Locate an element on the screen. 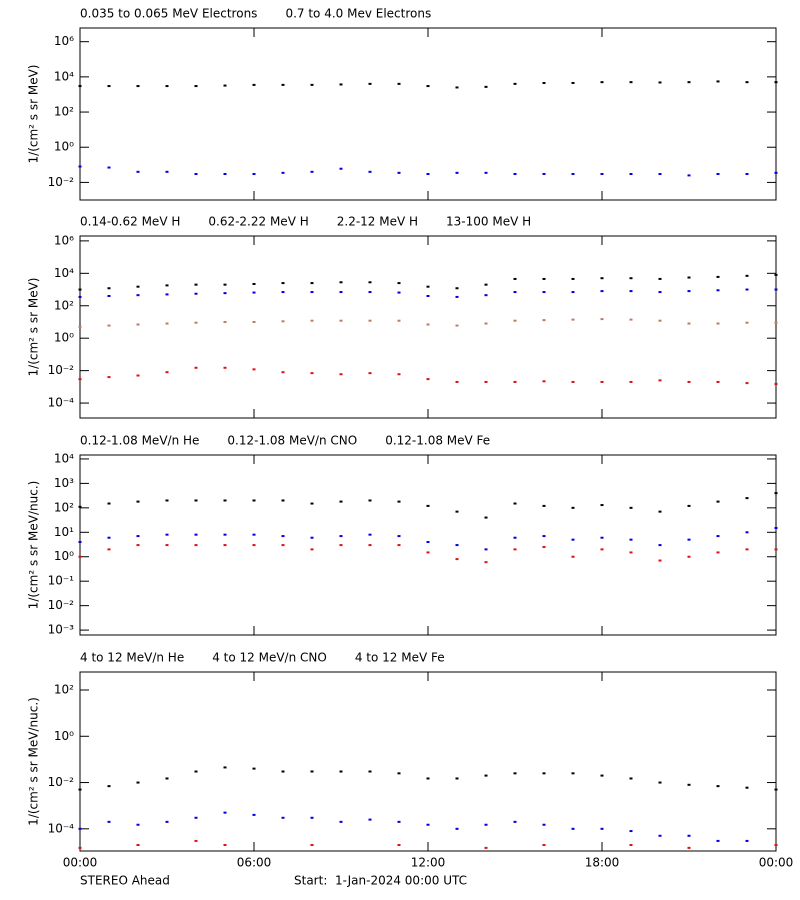 This screenshot has width=800, height=900. y-tick-label: 10² is located at coordinates (64, 507).